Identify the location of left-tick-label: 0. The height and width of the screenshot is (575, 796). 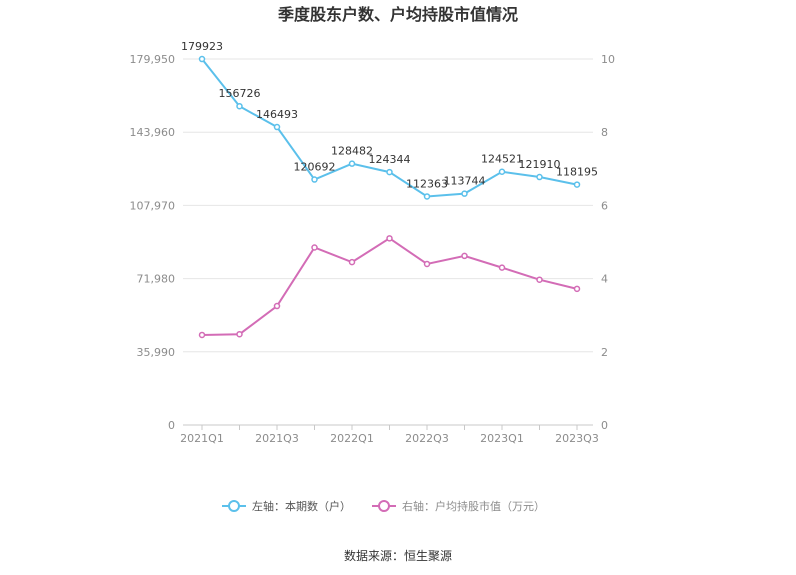
(171, 425).